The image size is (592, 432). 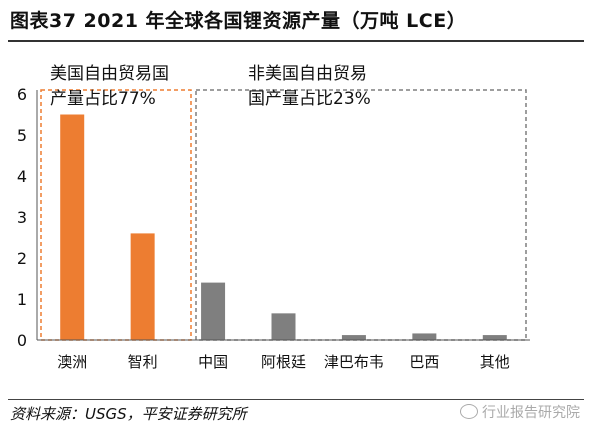 What do you see at coordinates (238, 21) in the screenshot?
I see `figure-title: 图表37 2021 年全球各国锂资源产量（万吨 LCE）` at bounding box center [238, 21].